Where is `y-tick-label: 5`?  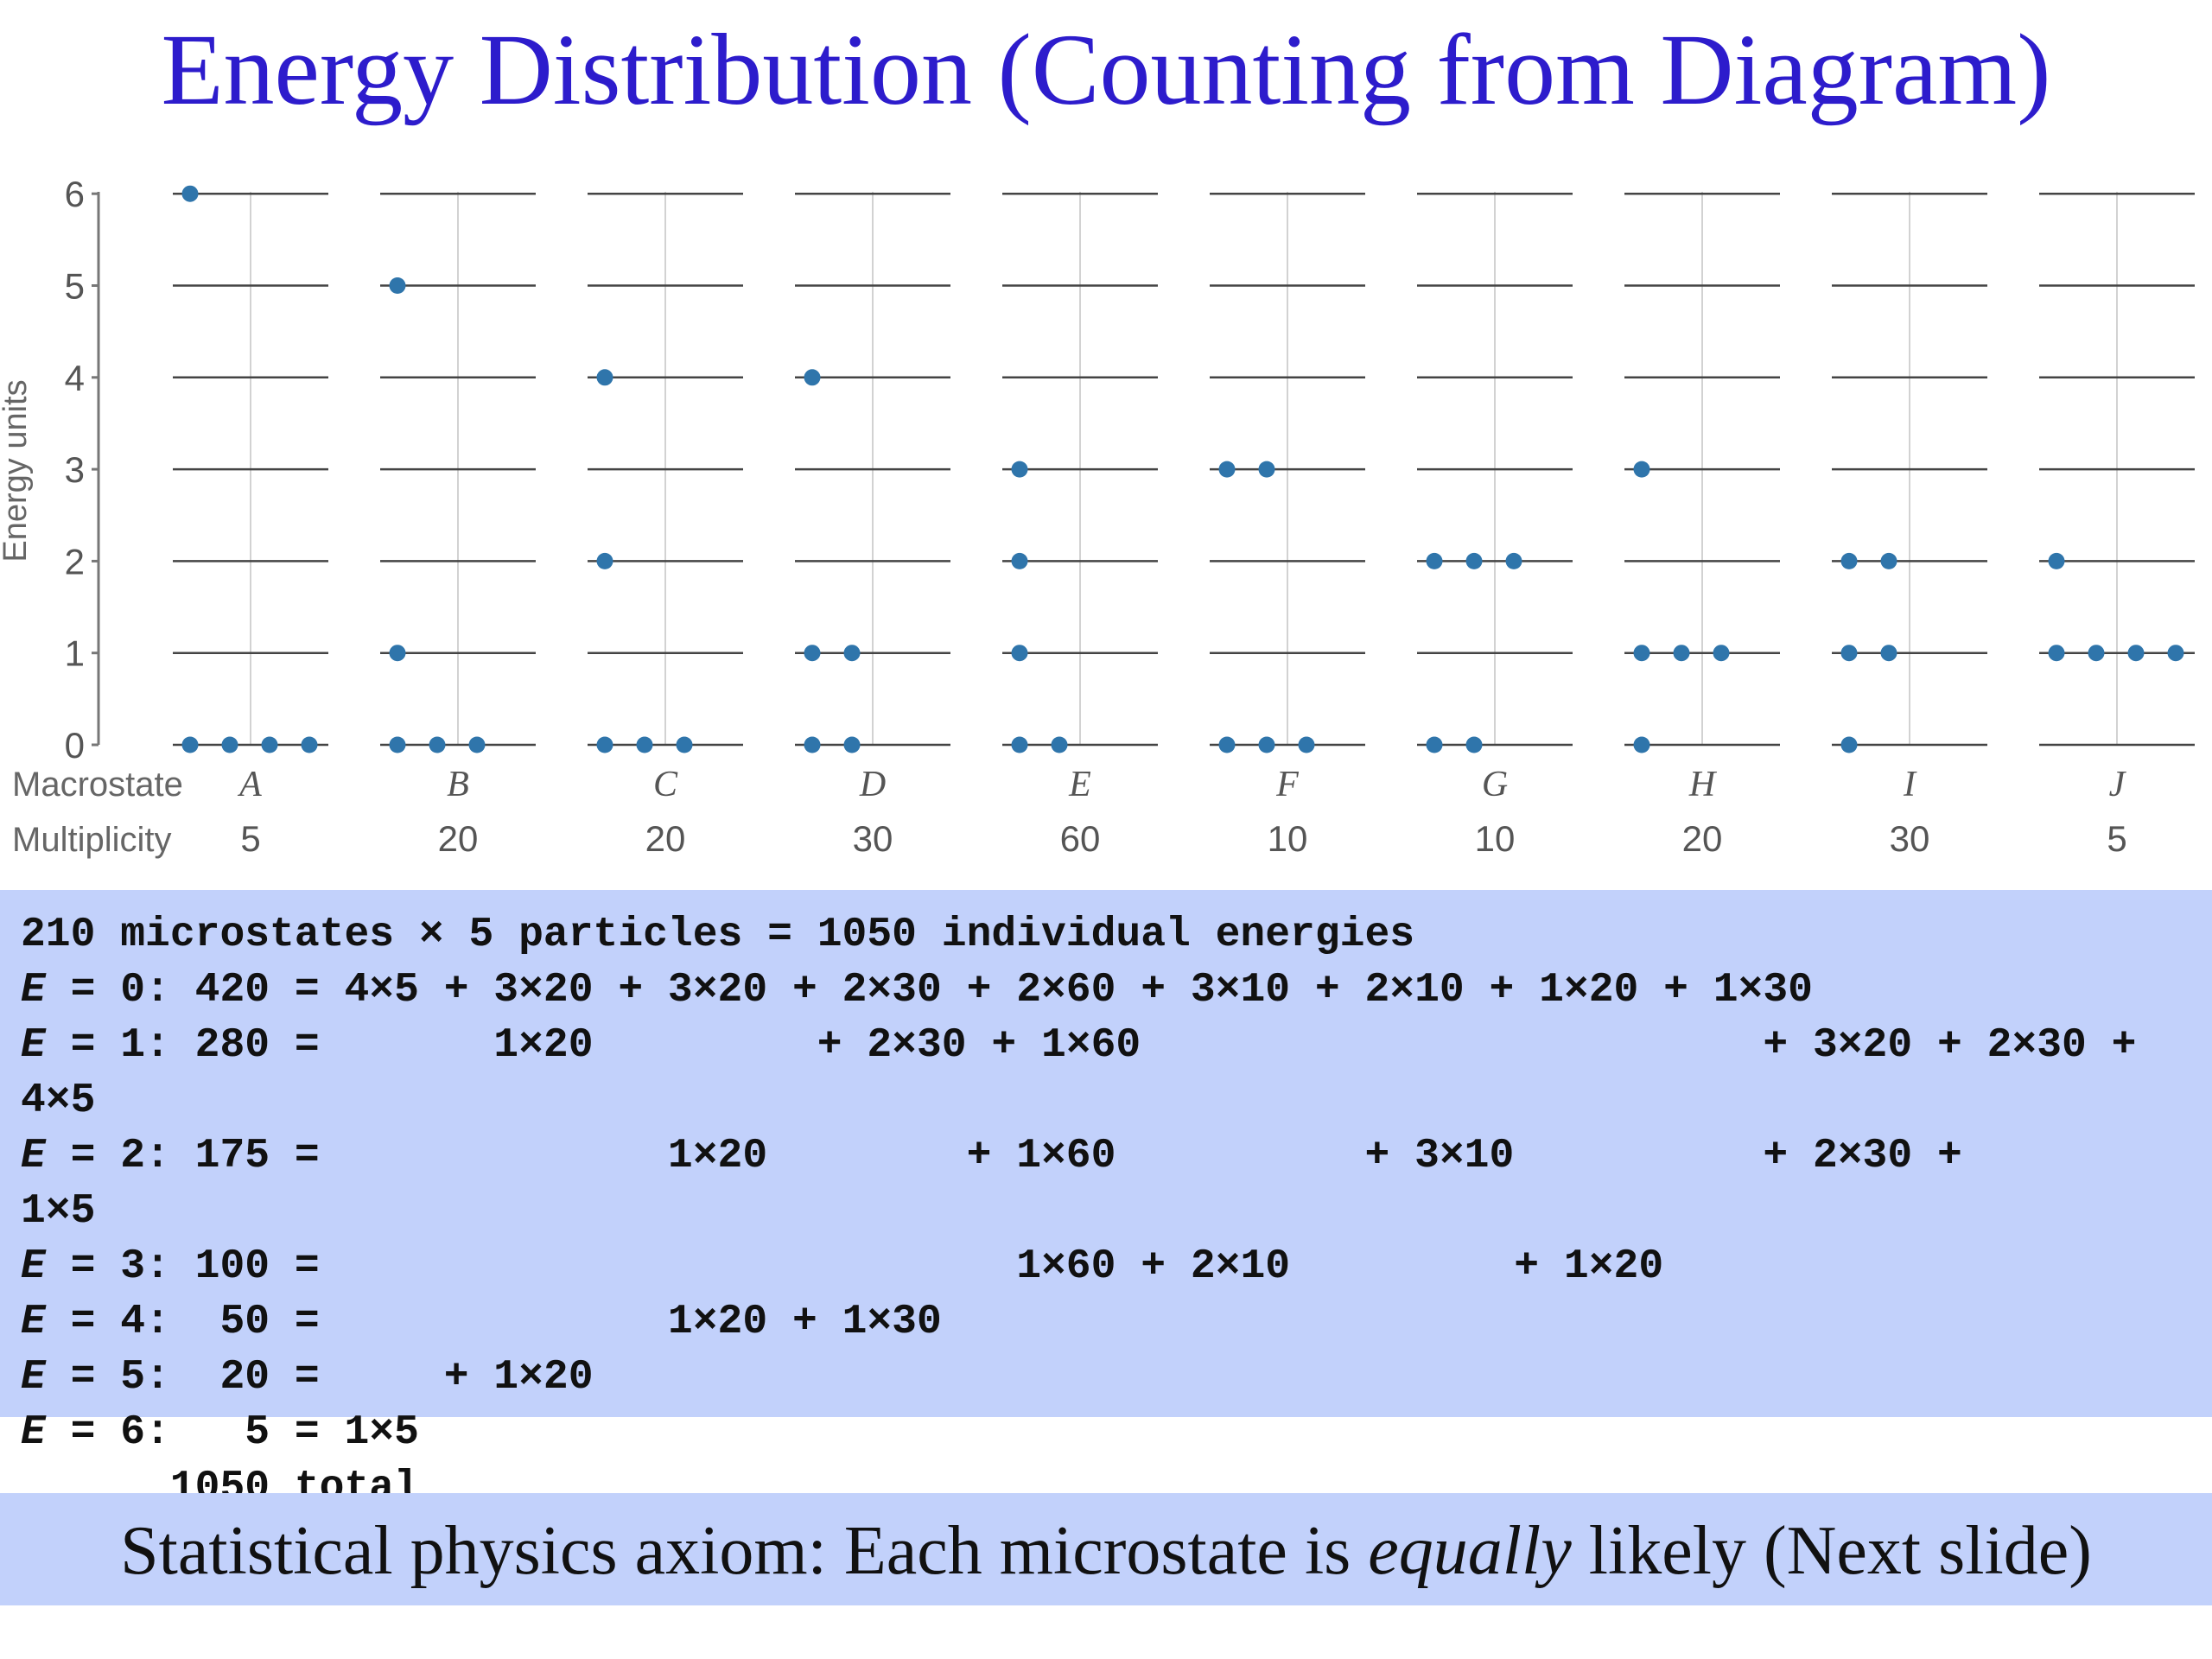 y-tick-label: 5 is located at coordinates (75, 286).